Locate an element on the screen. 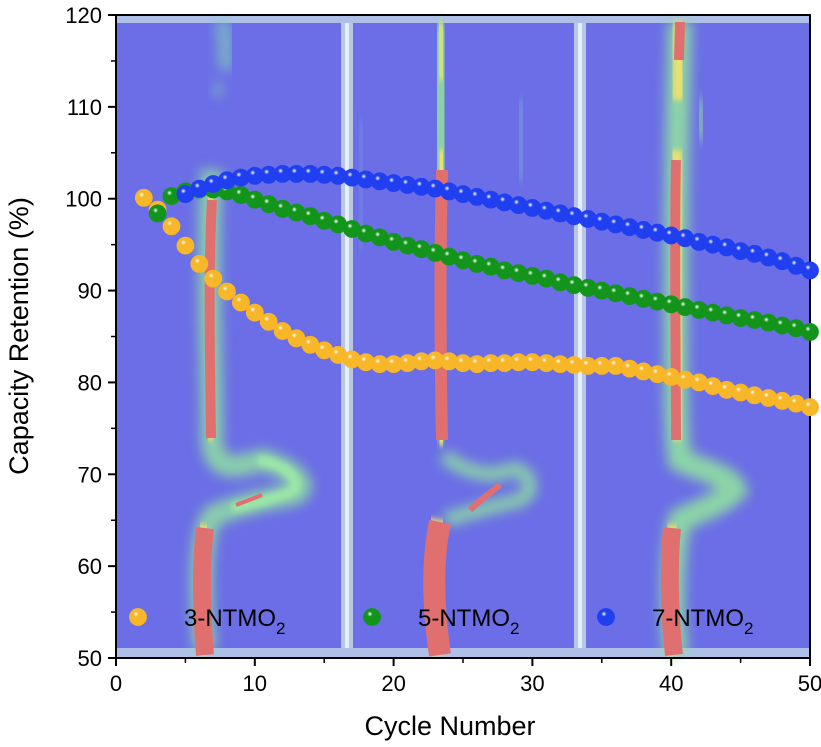 This screenshot has height=747, width=821. panel-1-streaks is located at coordinates (247, 339).